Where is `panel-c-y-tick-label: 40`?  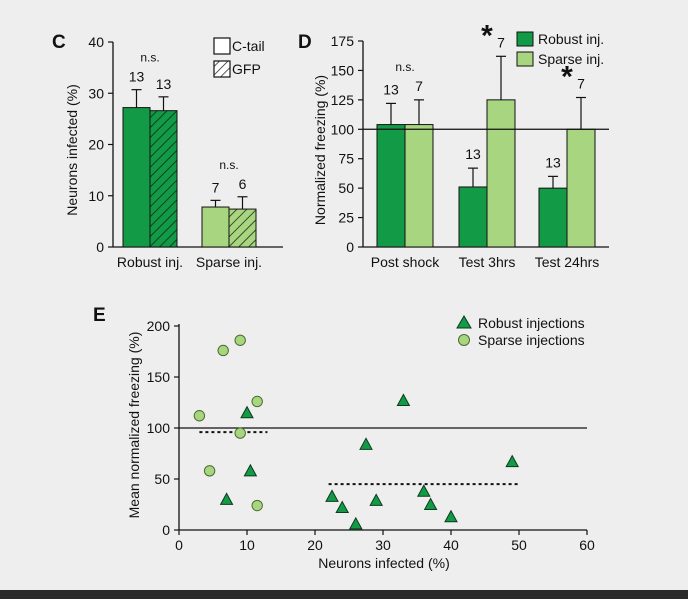
panel-c-y-tick-label: 40 is located at coordinates (96, 42).